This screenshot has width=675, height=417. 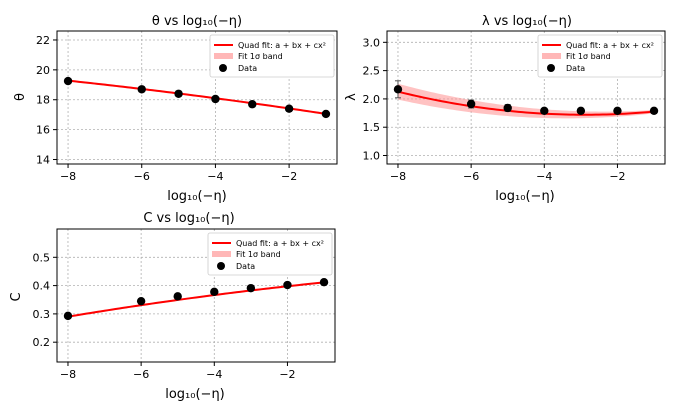 What do you see at coordinates (188, 218) in the screenshot?
I see `chart-title: C vs log₁₀(−η)` at bounding box center [188, 218].